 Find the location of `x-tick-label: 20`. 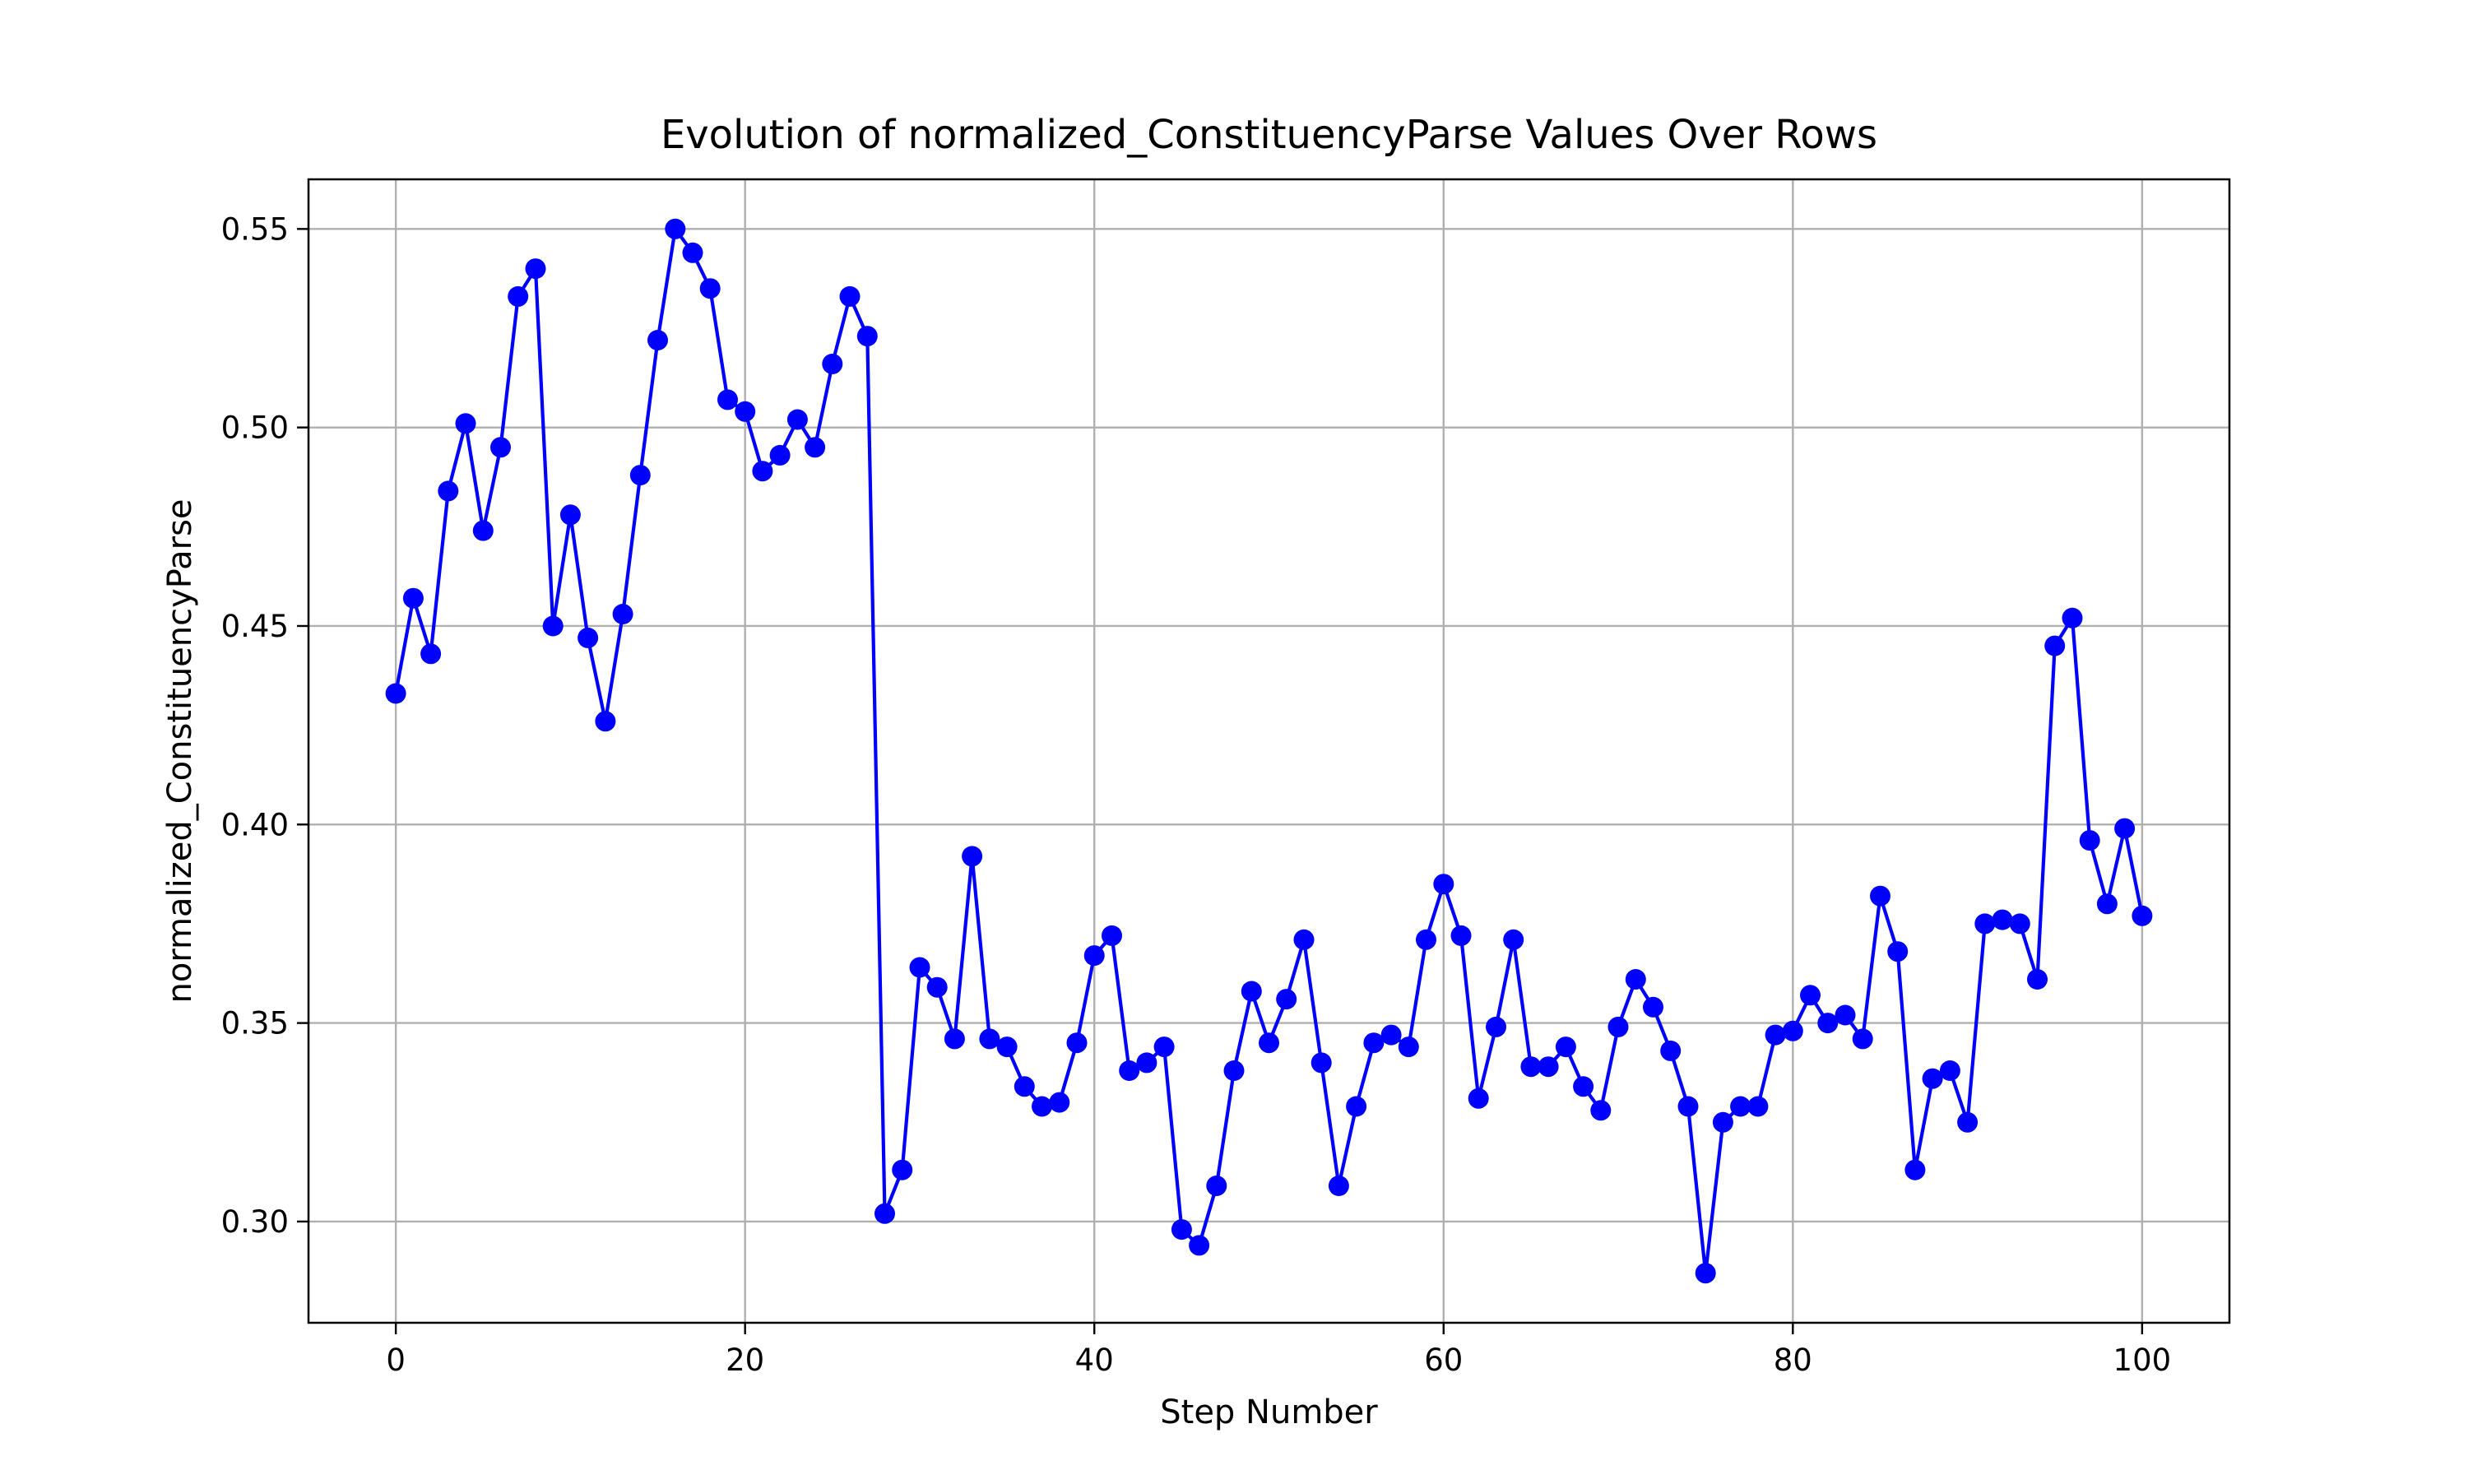

x-tick-label: 20 is located at coordinates (745, 1360).